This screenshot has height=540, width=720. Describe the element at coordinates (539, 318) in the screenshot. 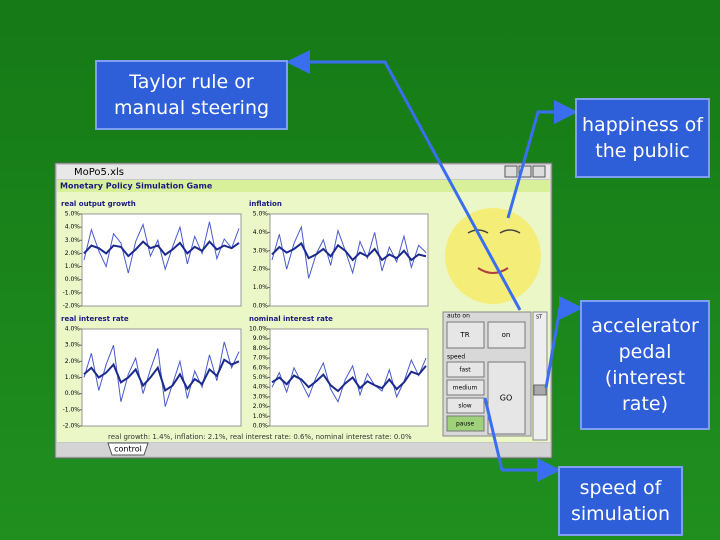

I see `scroll-label: ST` at that location.